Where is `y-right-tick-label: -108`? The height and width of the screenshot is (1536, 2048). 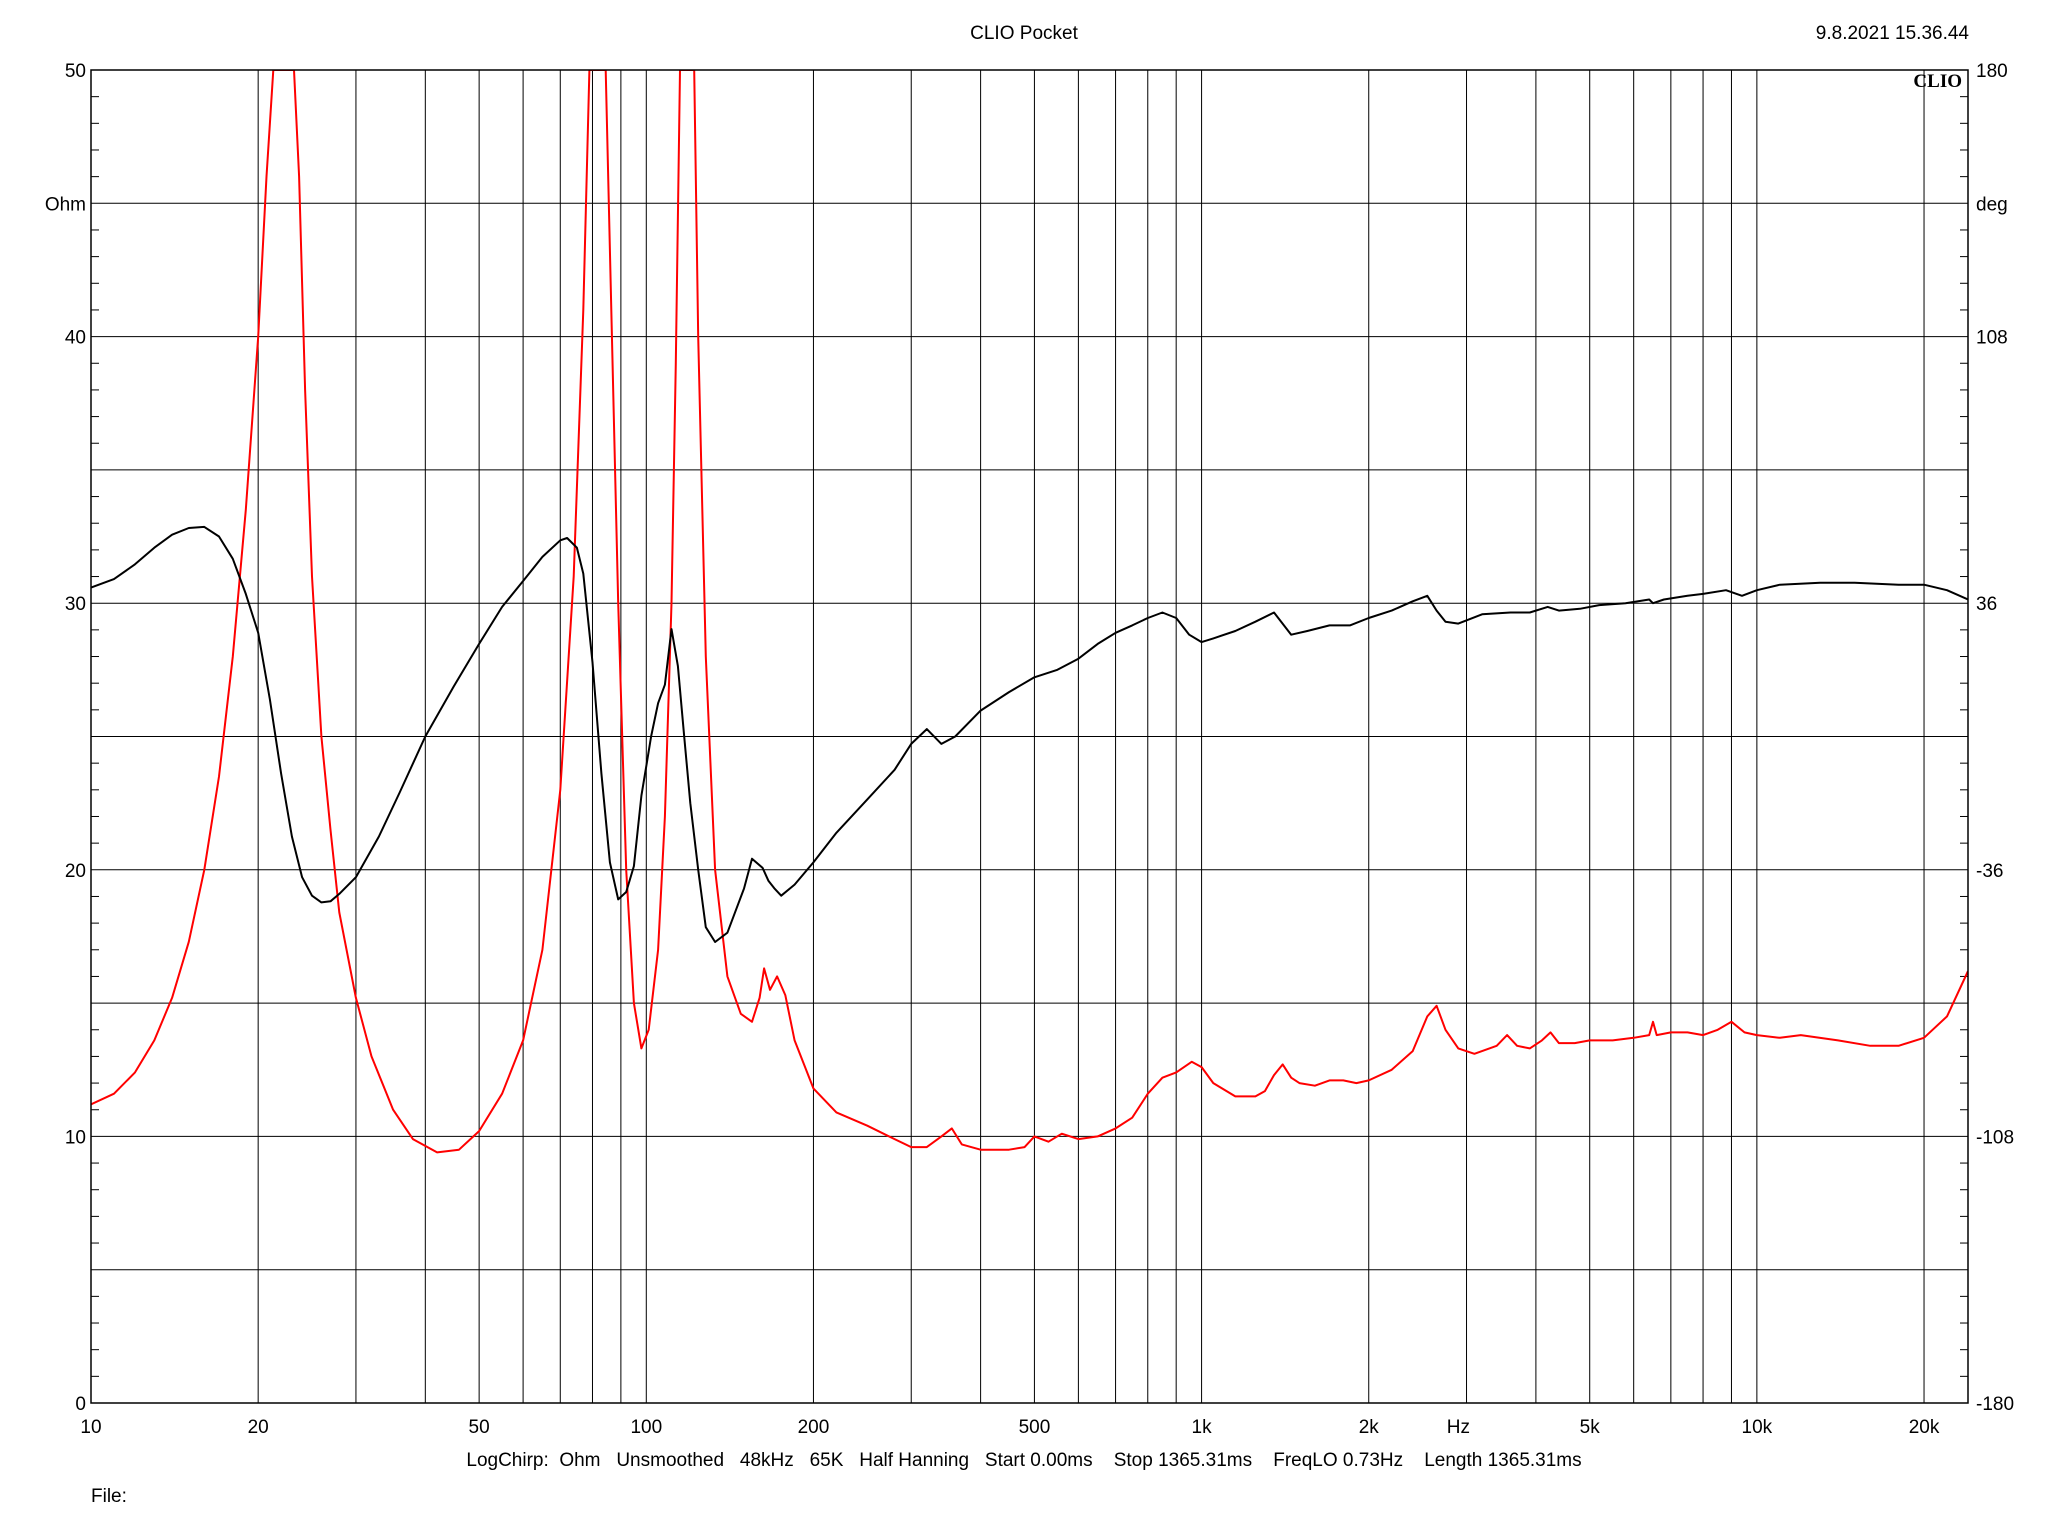
y-right-tick-label: -108 is located at coordinates (1995, 1137).